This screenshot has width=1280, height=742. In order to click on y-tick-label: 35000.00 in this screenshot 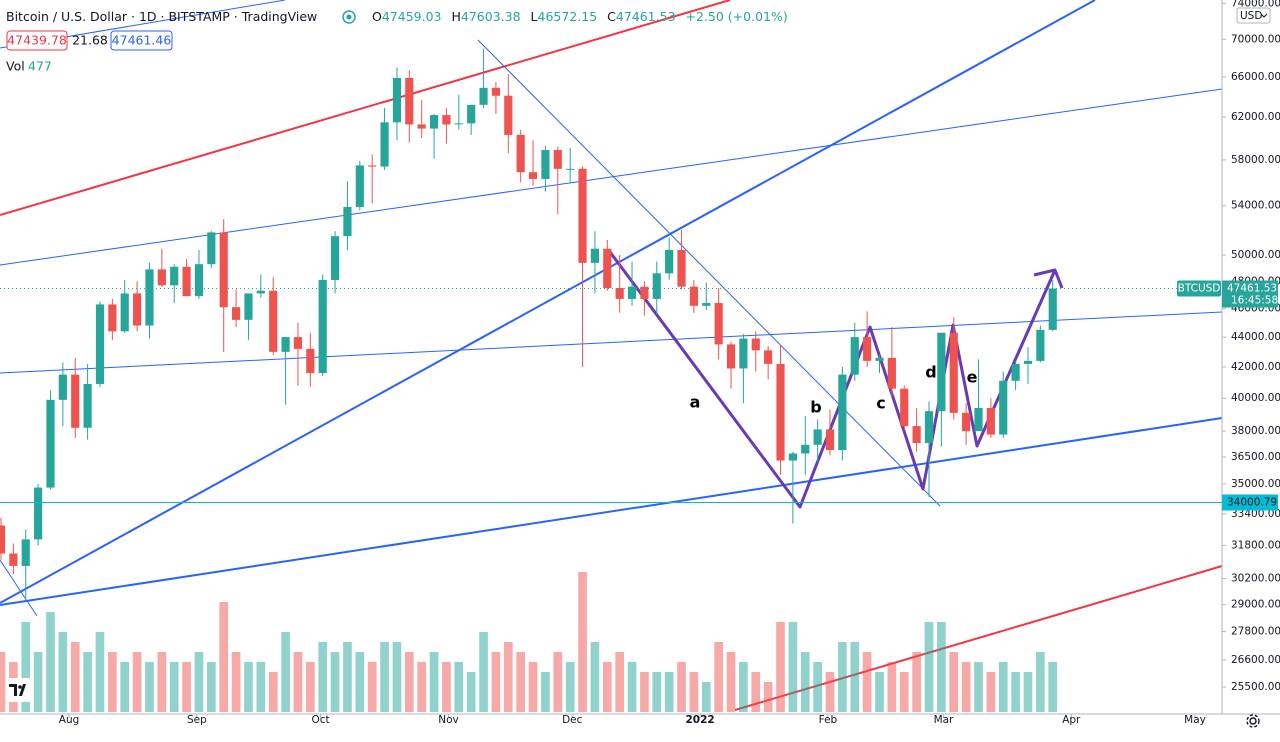, I will do `click(1255, 484)`.